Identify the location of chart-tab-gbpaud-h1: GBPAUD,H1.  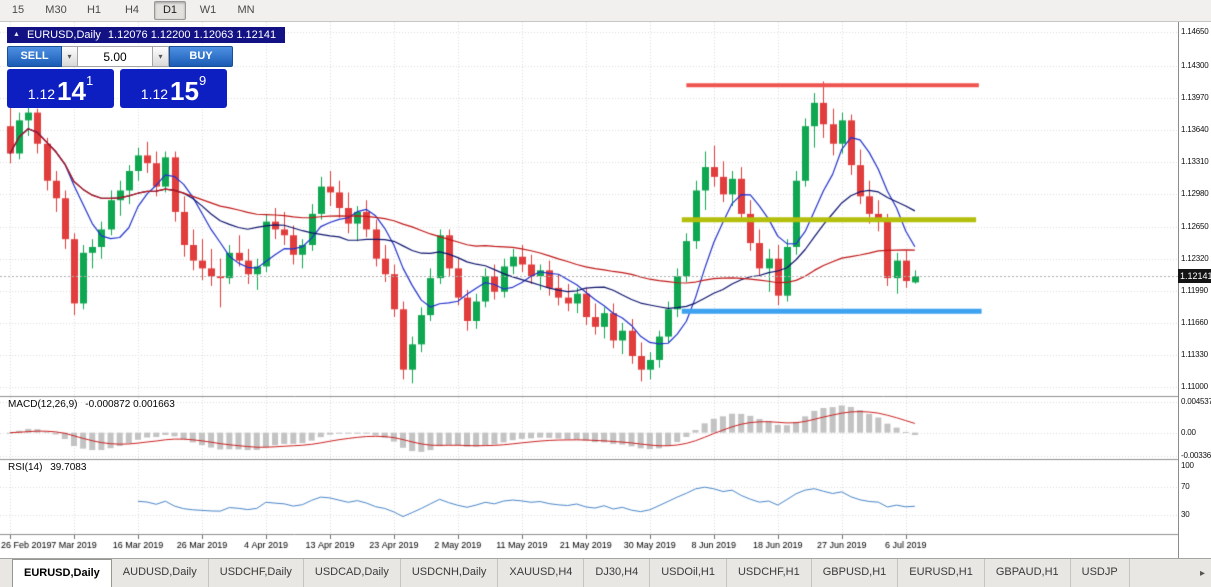
(1028, 573).